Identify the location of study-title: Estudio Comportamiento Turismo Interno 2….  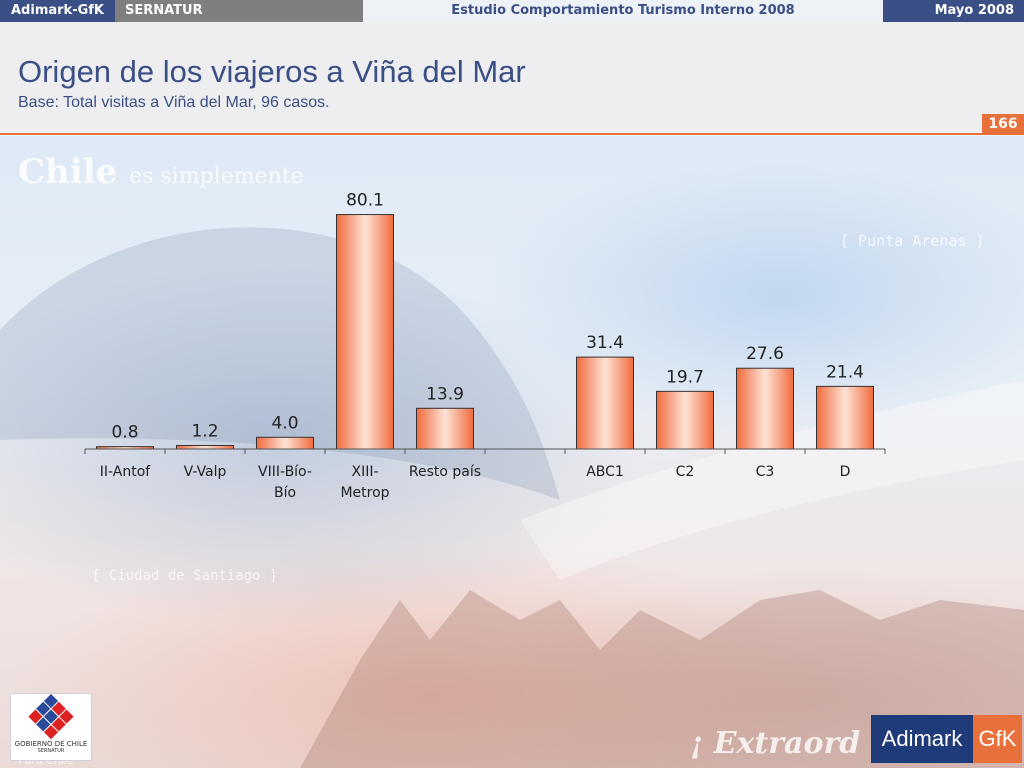
(623, 11).